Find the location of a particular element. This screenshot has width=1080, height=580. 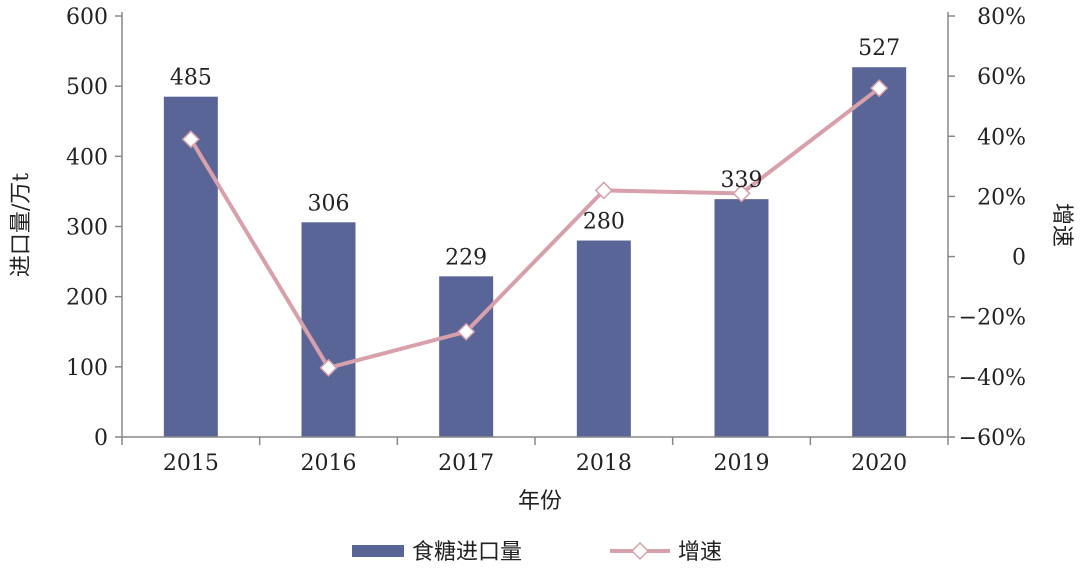

bar-2020 is located at coordinates (879, 252).